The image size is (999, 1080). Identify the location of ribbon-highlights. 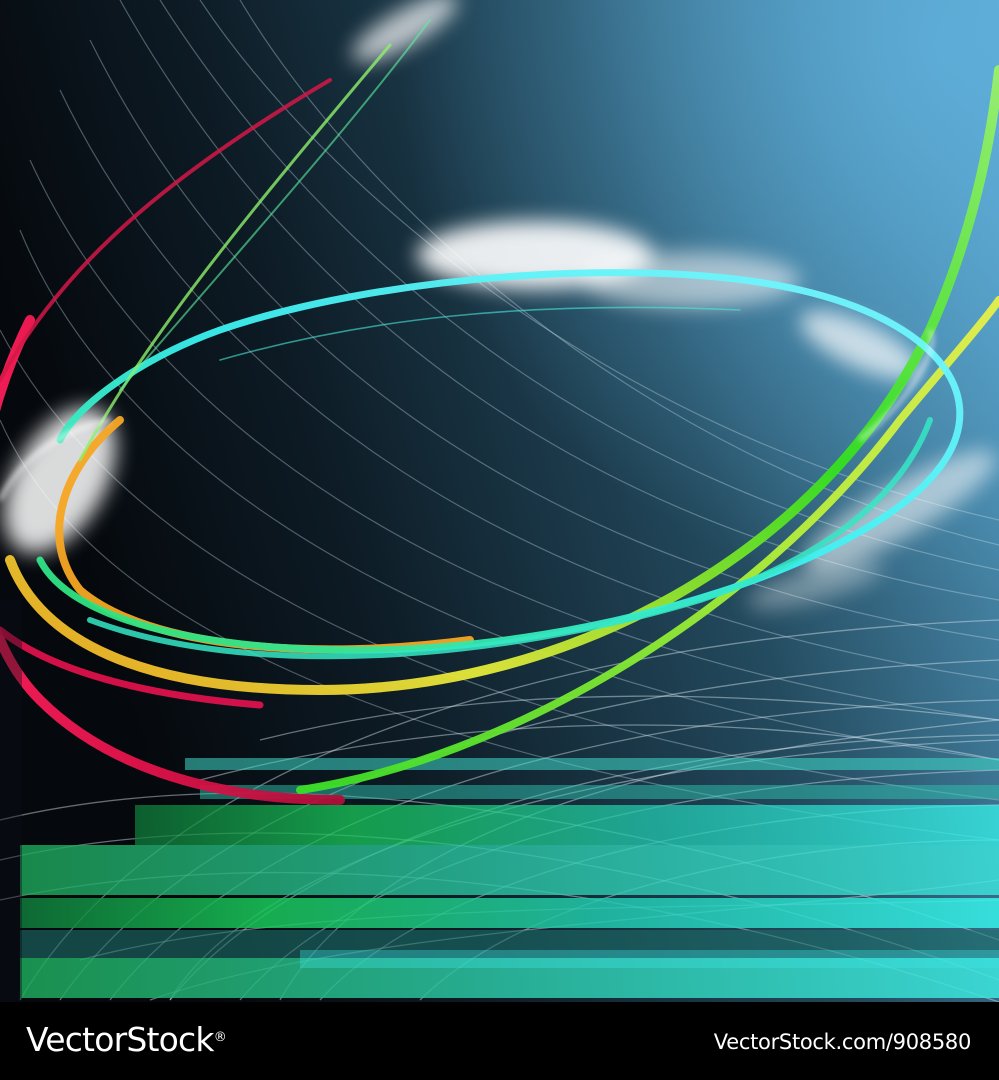
(467, 415).